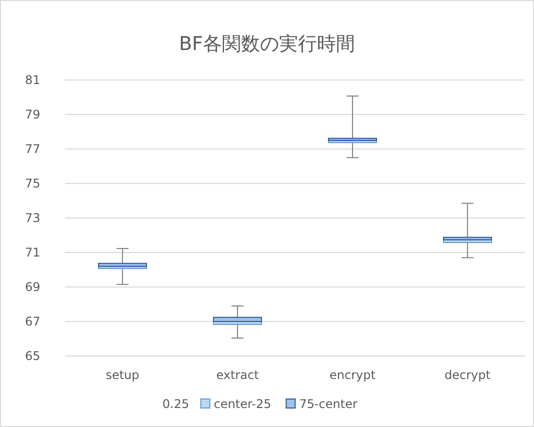 The width and height of the screenshot is (534, 427). What do you see at coordinates (353, 375) in the screenshot?
I see `x-tick-label: encrypt` at bounding box center [353, 375].